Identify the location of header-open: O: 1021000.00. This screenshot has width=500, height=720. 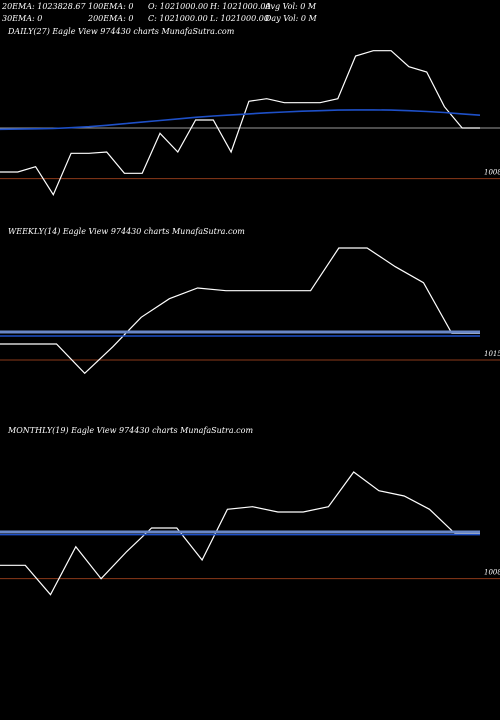
(178, 6).